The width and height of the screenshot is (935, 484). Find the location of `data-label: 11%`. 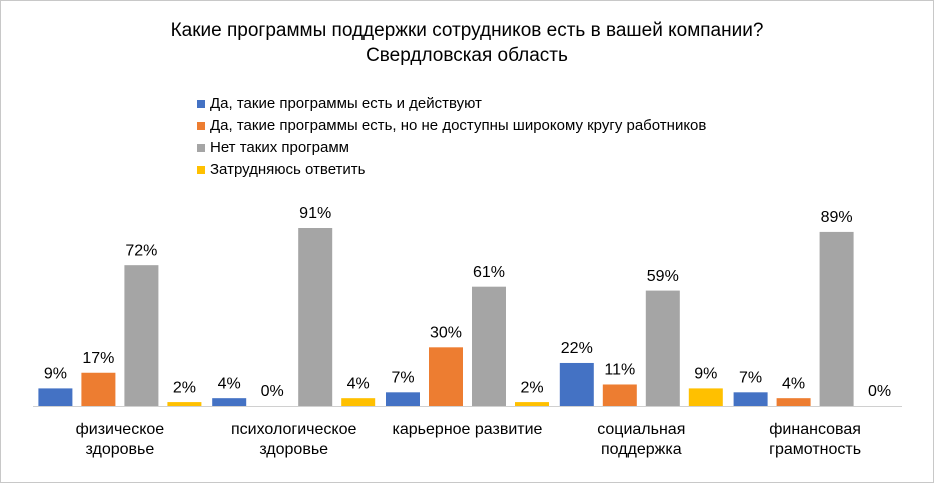

data-label: 11% is located at coordinates (619, 370).